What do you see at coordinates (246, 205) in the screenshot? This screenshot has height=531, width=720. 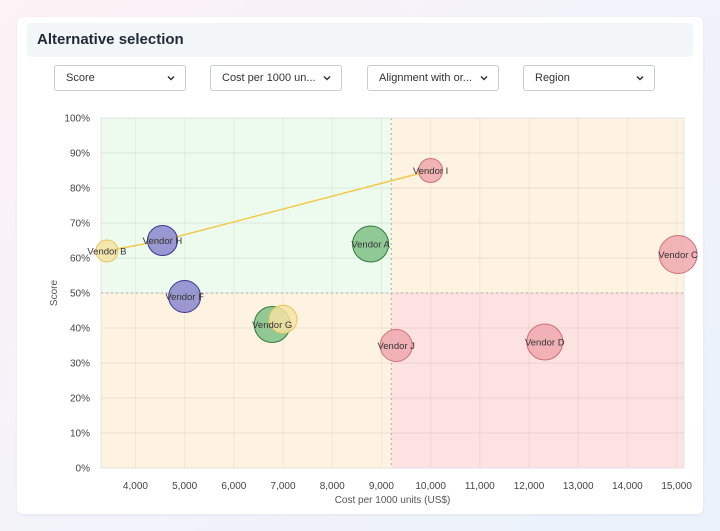 I see `quadrant-top-left` at bounding box center [246, 205].